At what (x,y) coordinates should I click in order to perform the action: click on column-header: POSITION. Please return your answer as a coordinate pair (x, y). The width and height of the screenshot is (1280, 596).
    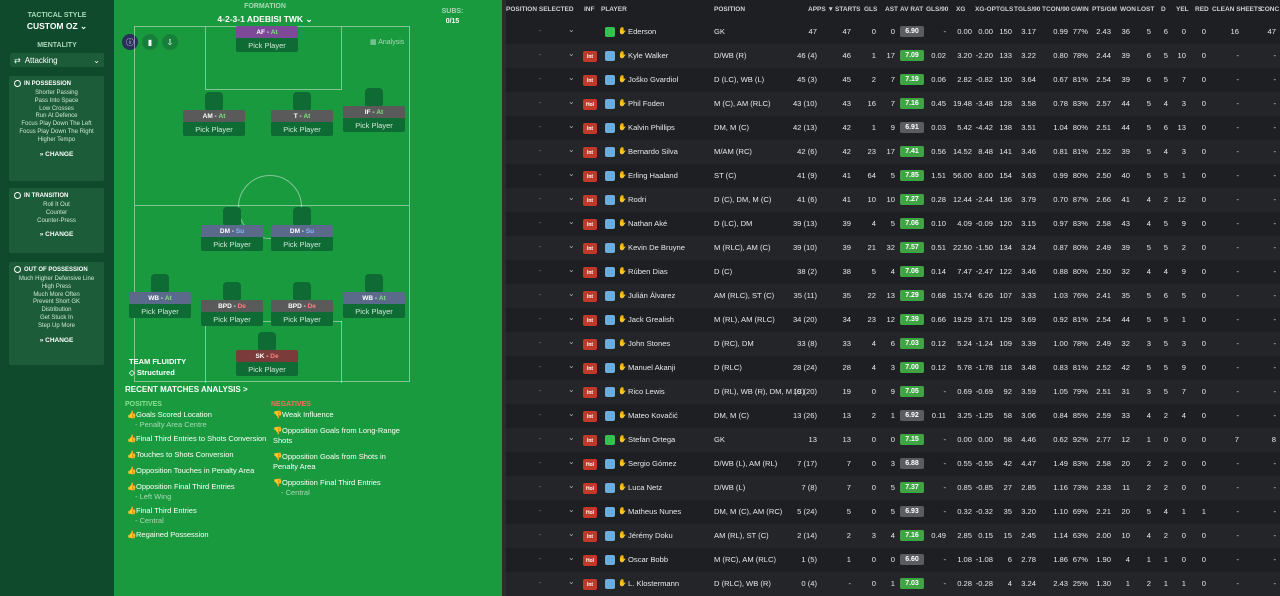
    Looking at the image, I should click on (730, 9).